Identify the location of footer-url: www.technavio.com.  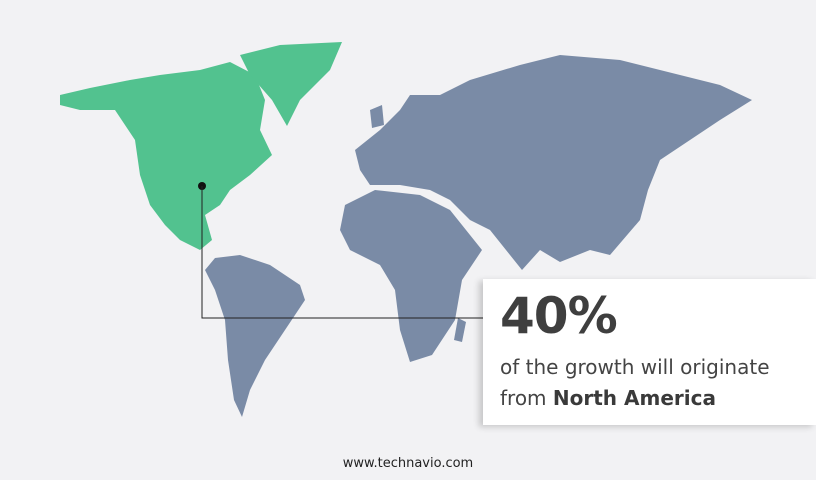
(408, 463).